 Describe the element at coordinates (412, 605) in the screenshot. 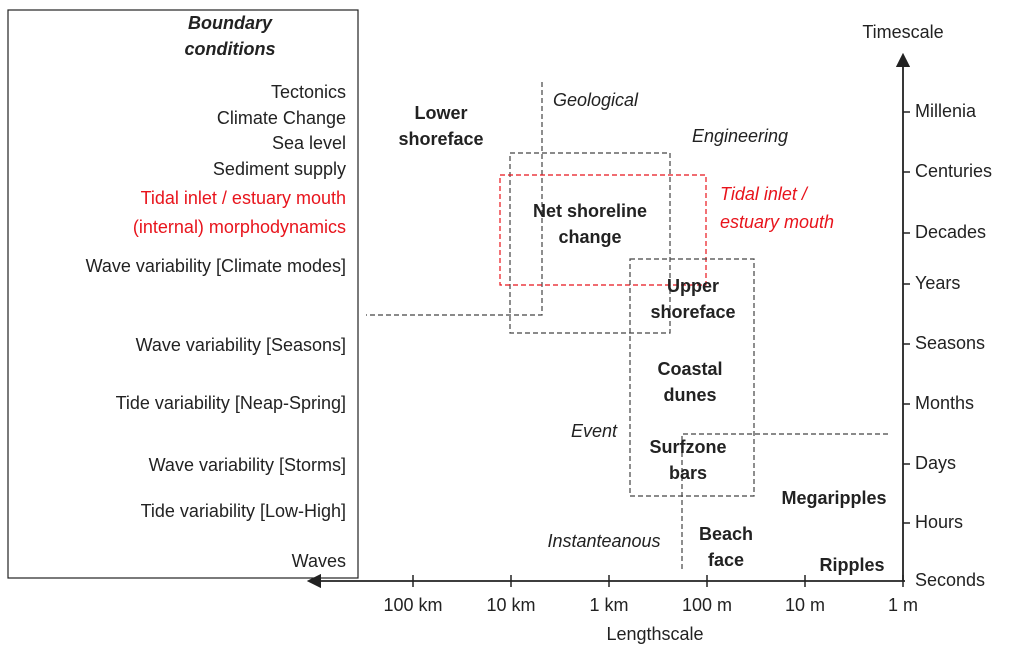

I see `x-tick-label: 100 km` at that location.